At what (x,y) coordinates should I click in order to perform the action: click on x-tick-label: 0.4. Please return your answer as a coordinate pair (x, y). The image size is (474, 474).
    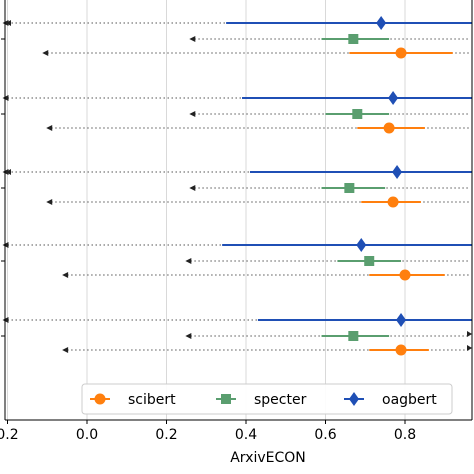
    Looking at the image, I should click on (246, 435).